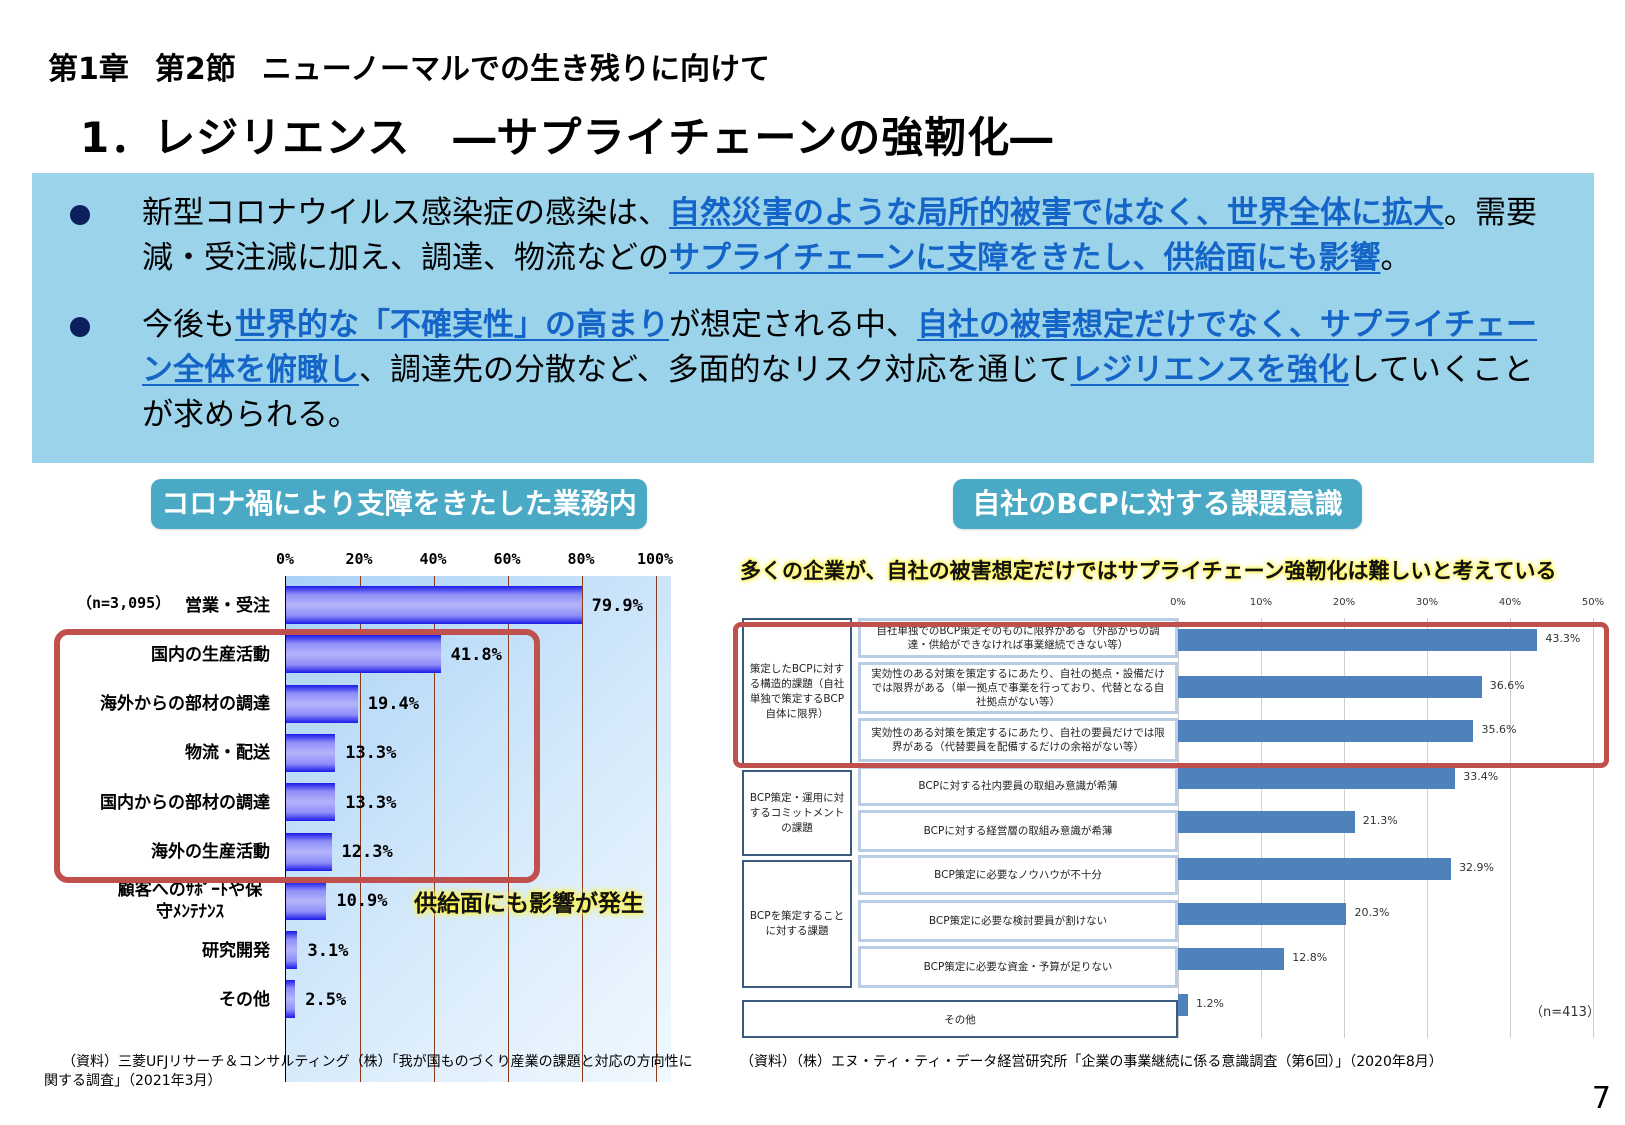 The image size is (1625, 1125). What do you see at coordinates (1427, 602) in the screenshot?
I see `x-tick-label: 30%` at bounding box center [1427, 602].